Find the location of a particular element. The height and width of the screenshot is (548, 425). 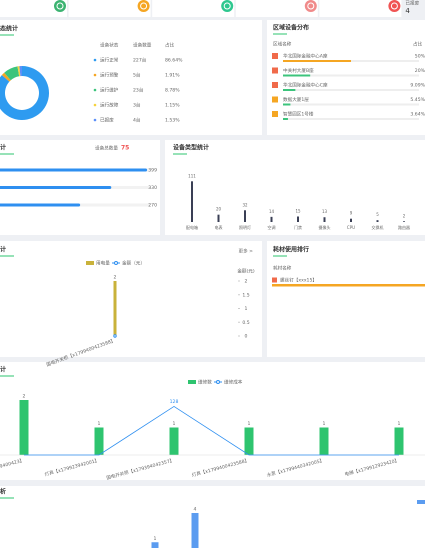

stat-icon-inner is located at coordinates (60, 6).